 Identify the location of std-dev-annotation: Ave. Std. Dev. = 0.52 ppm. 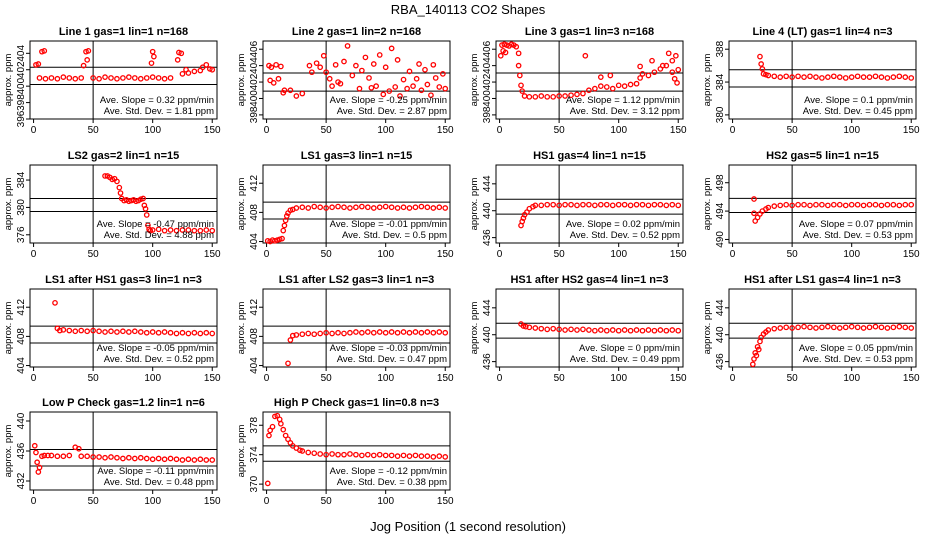
(159, 359).